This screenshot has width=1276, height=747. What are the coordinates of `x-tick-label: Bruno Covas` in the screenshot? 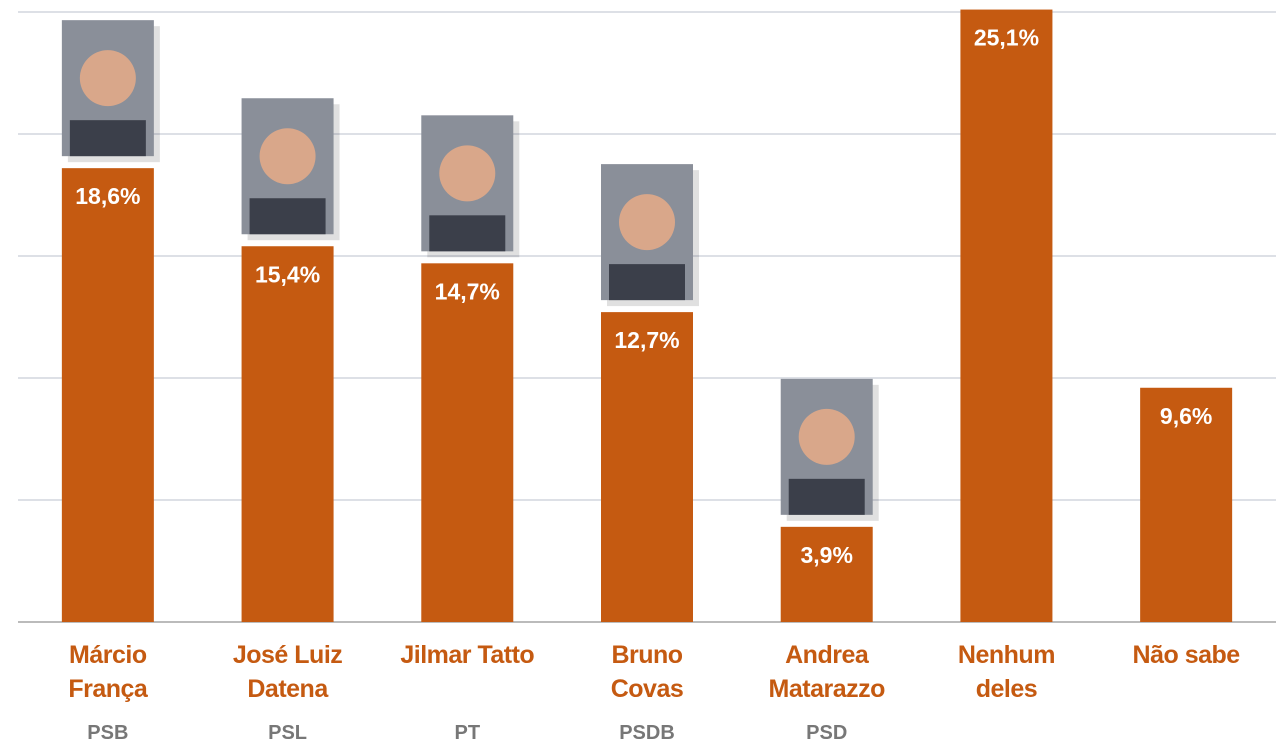 It's located at (647, 672).